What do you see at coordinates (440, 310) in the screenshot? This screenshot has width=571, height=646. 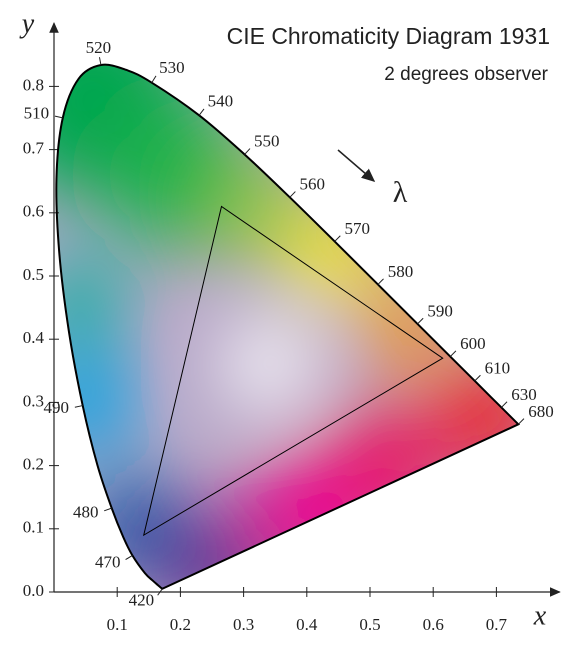 I see `wavelength-label: 590` at bounding box center [440, 310].